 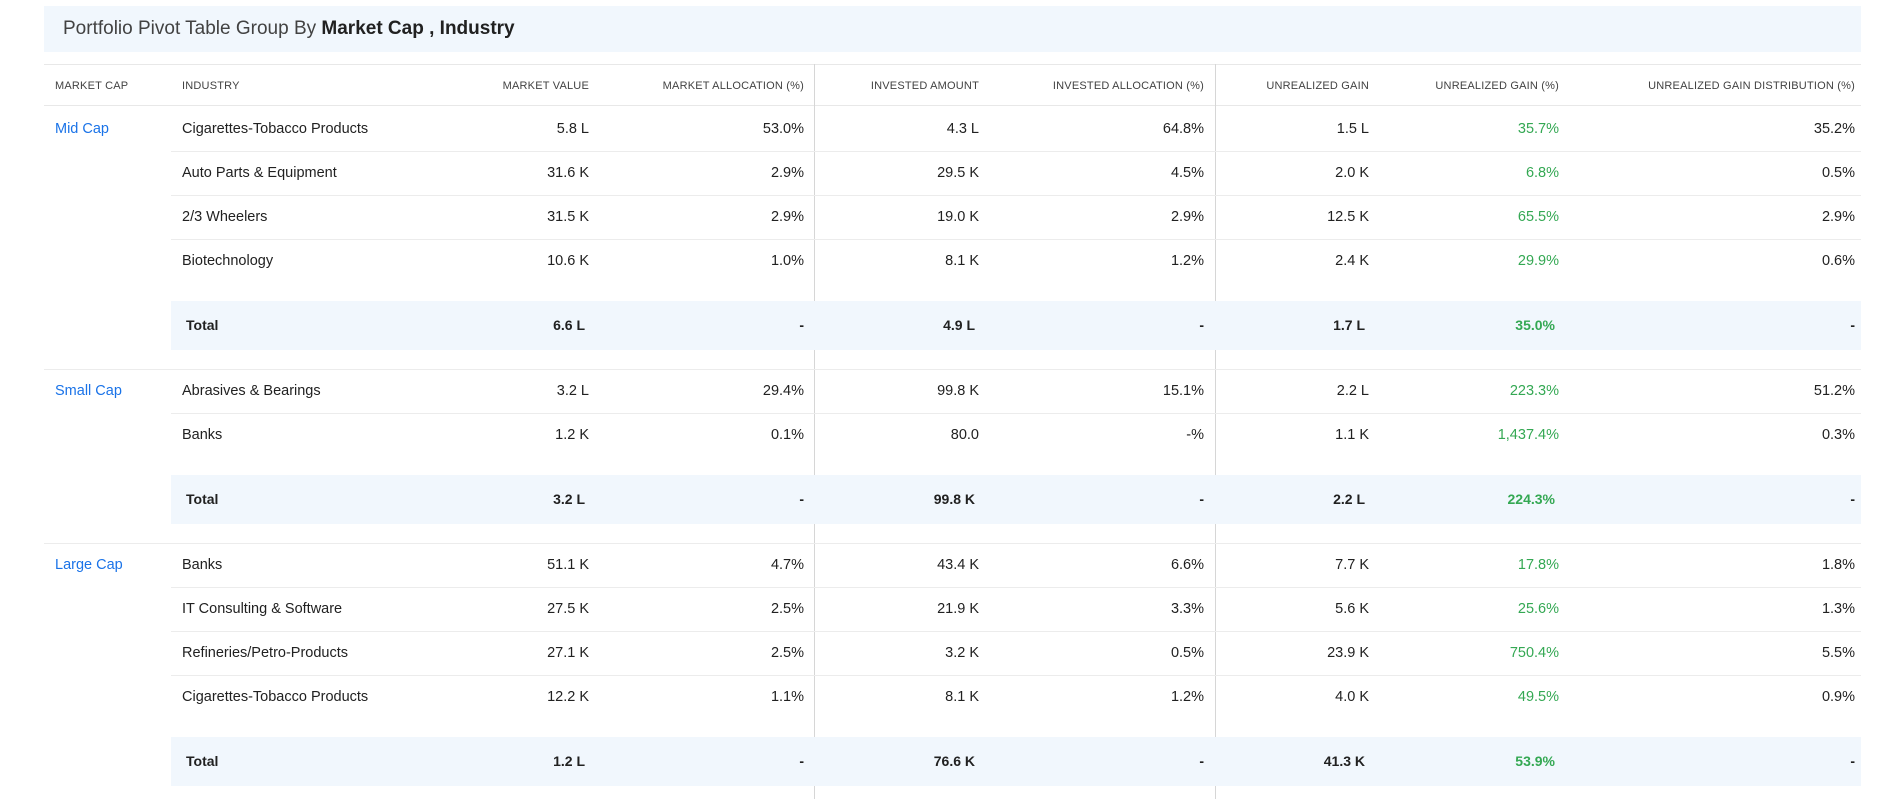 I want to click on total-invested-amount-cell: 76.6 K, so click(x=954, y=761).